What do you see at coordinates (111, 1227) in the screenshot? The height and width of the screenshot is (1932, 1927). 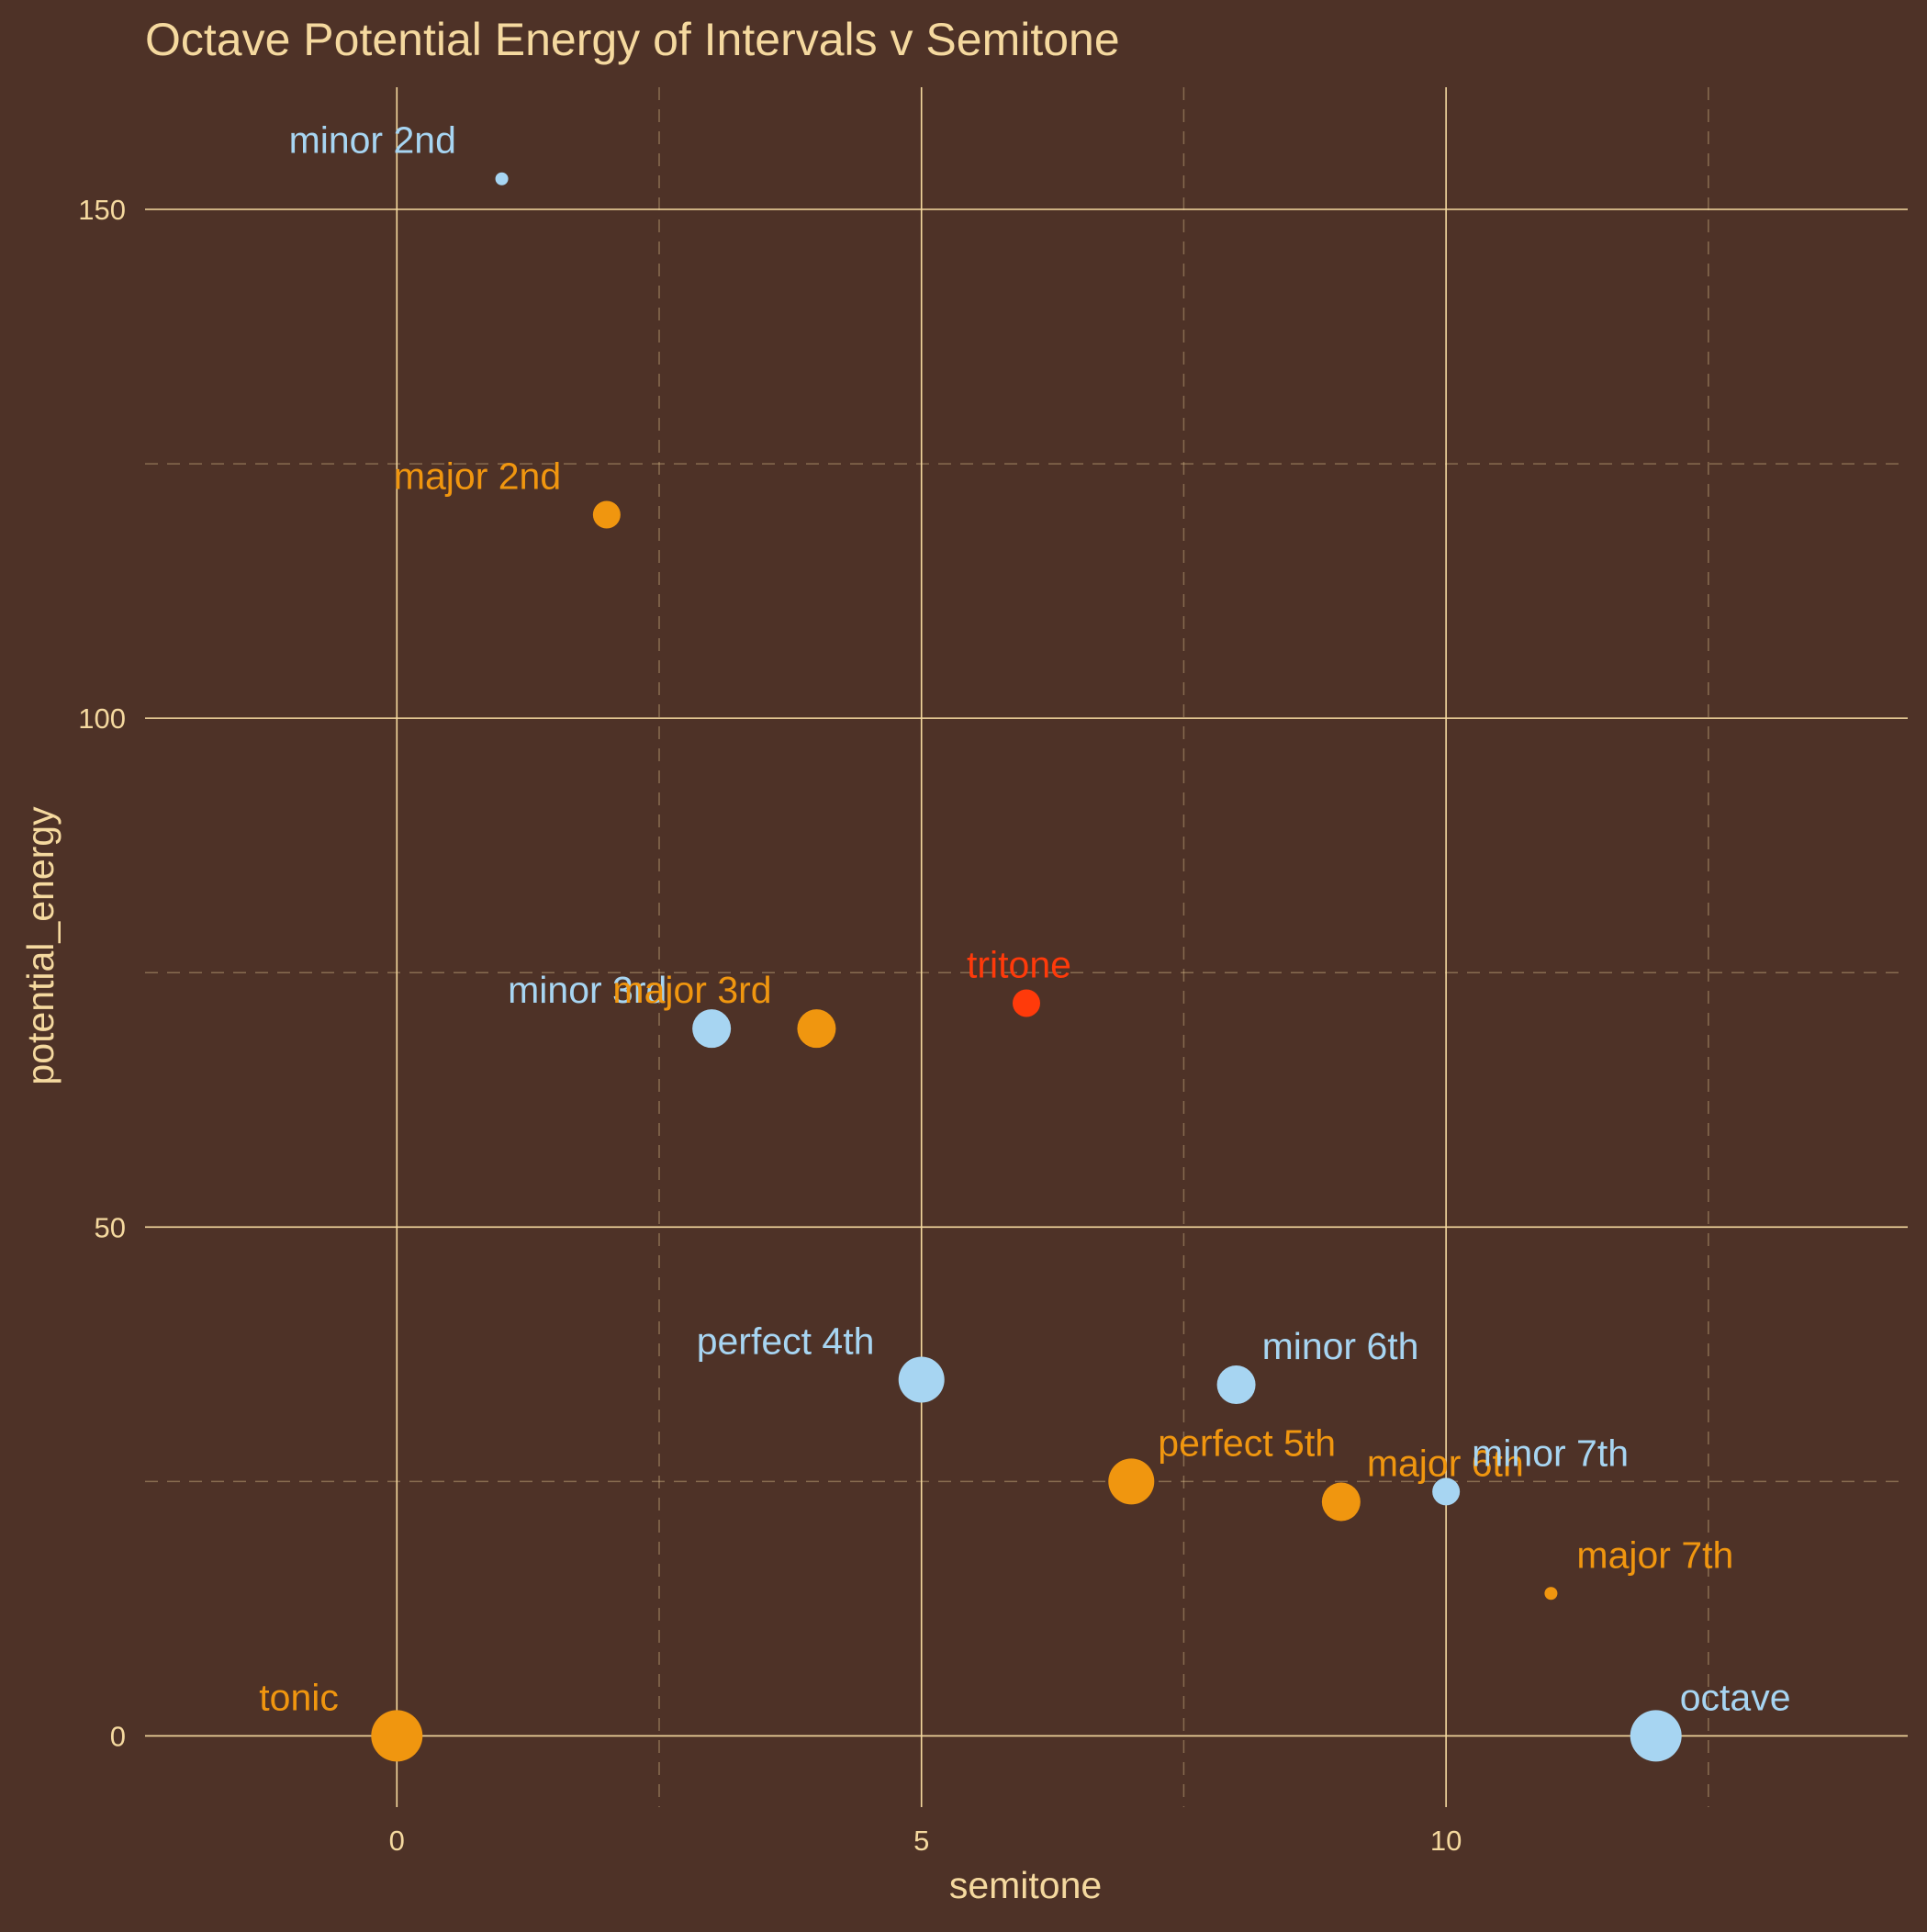 I see `y-tick-label: 50` at bounding box center [111, 1227].